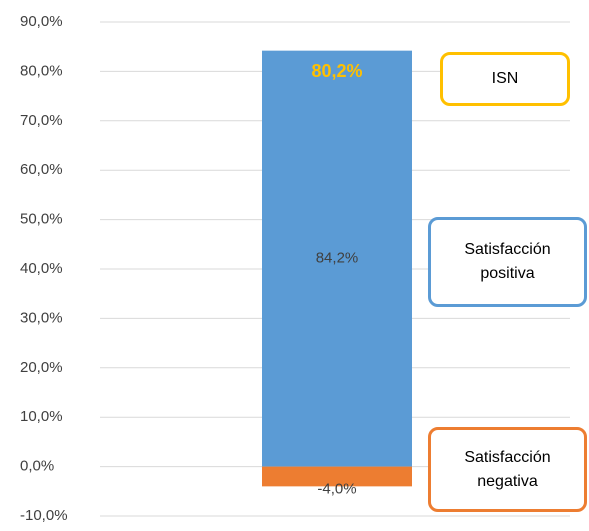  I want to click on legend-entry: Satisfacción positiva, so click(507, 262).